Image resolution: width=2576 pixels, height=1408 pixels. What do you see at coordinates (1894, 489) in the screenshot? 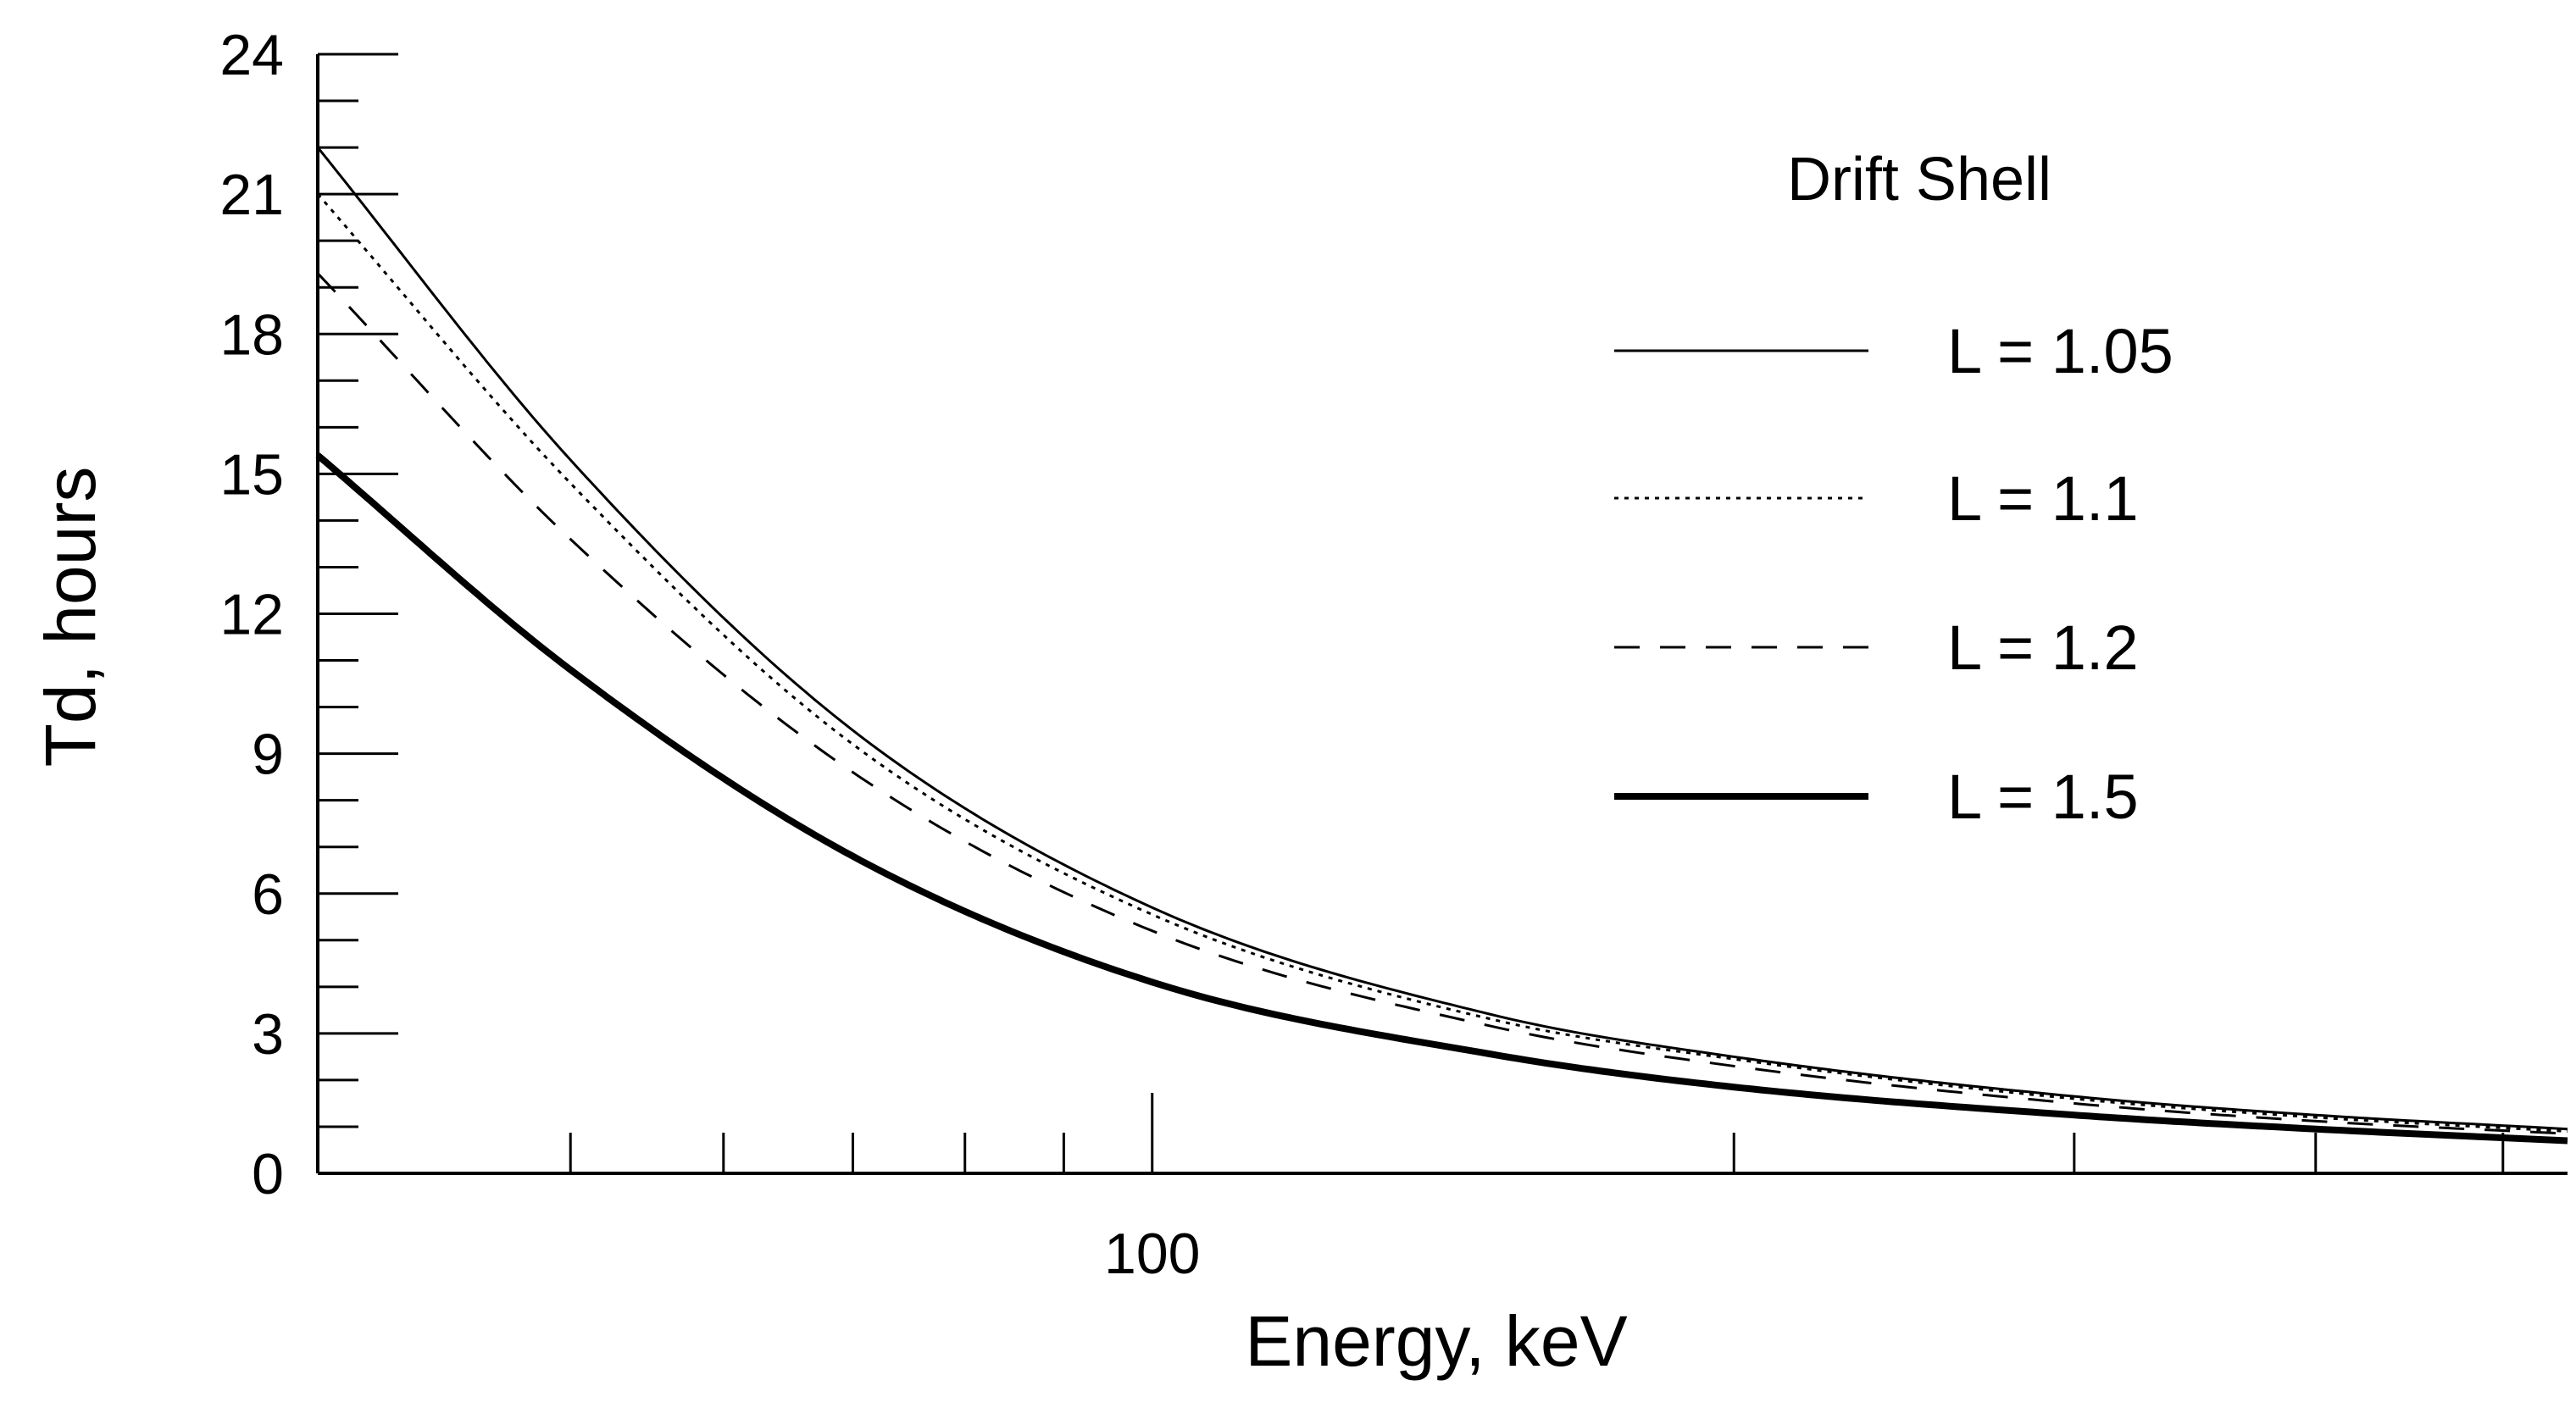
I see `legend: Drift Shell L = 1.05 L = 1.1 L = 1.2 L = 1.5` at bounding box center [1894, 489].